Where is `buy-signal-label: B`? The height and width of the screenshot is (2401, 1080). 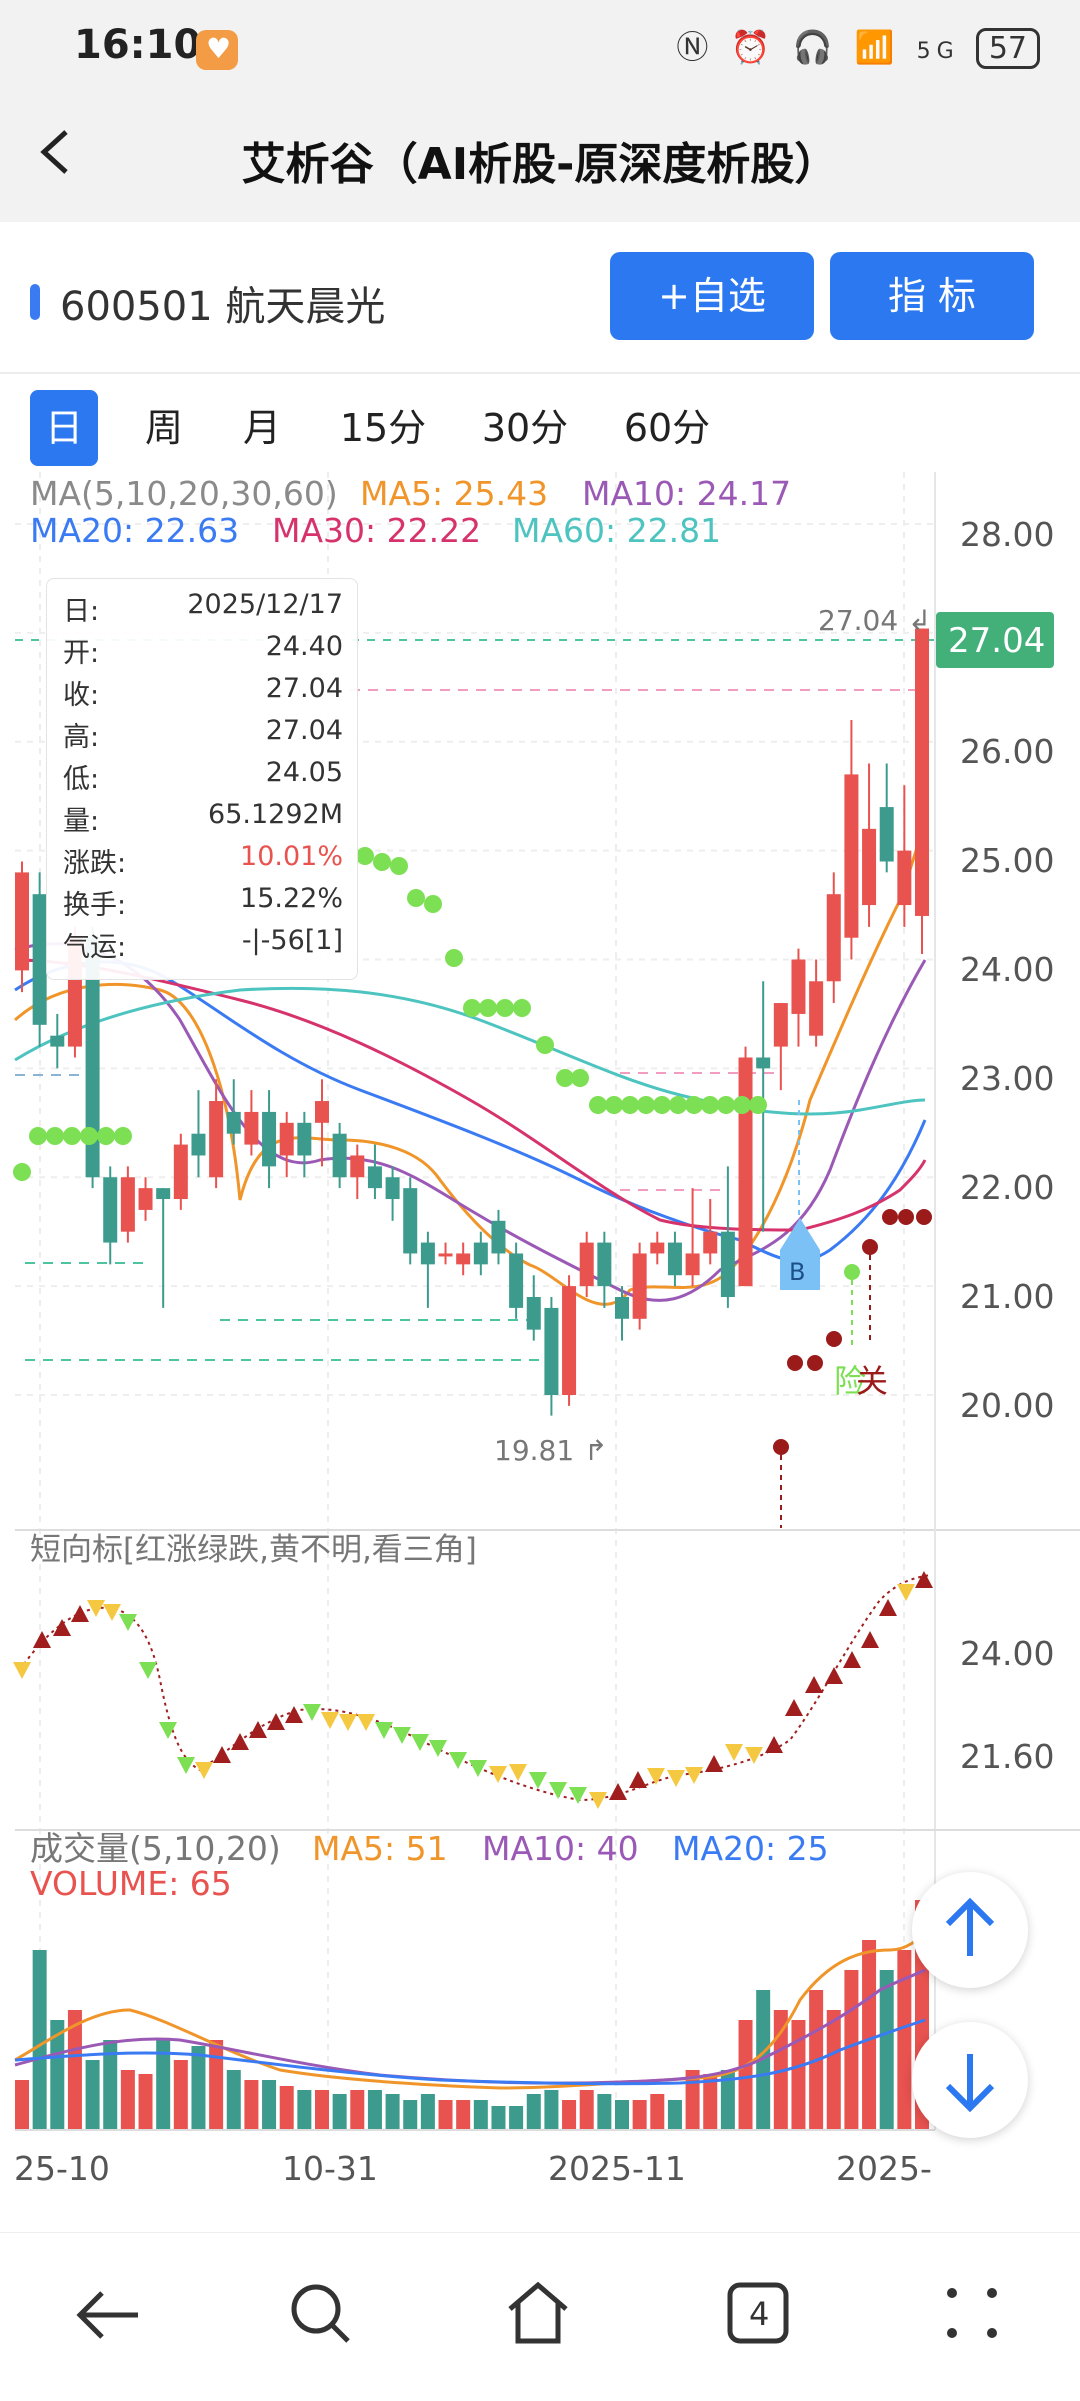
buy-signal-label: B is located at coordinates (797, 1272).